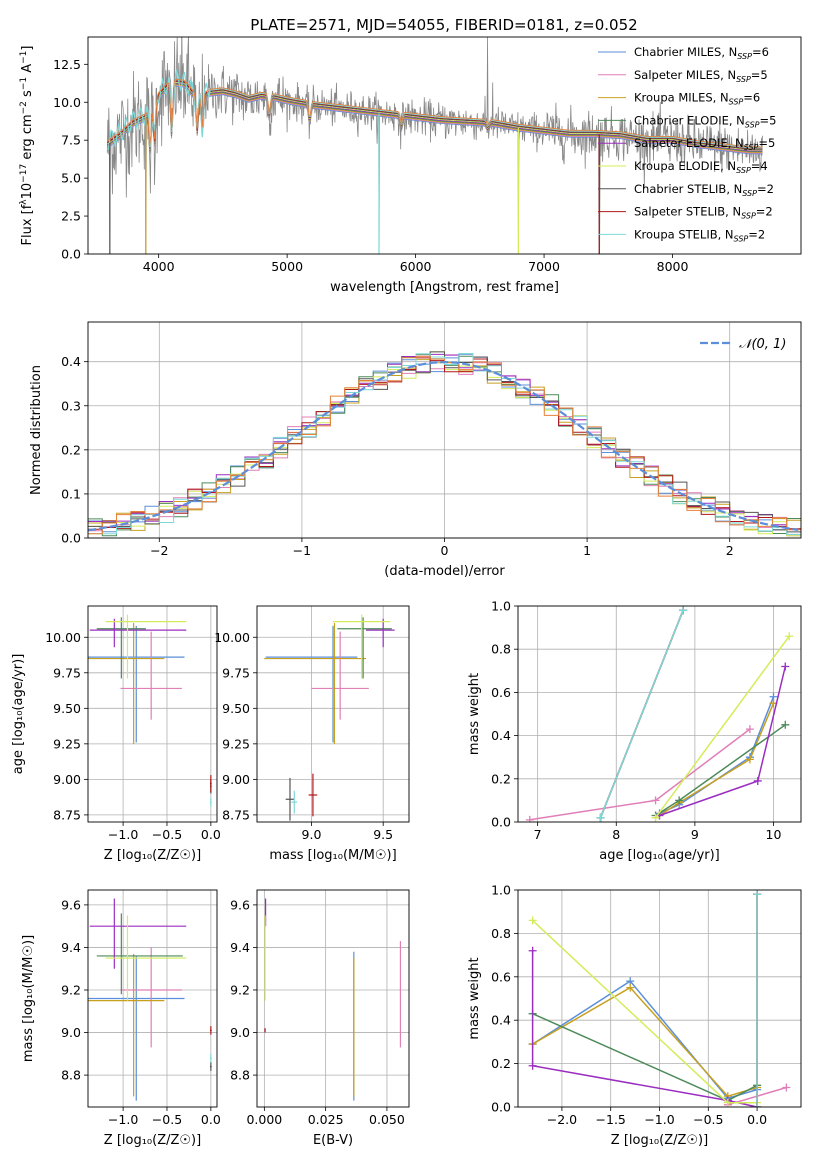 Image resolution: width=819 pixels, height=1174 pixels. Describe the element at coordinates (123, 834) in the screenshot. I see `age_vs_Z-xtick-label: −1.0` at that location.